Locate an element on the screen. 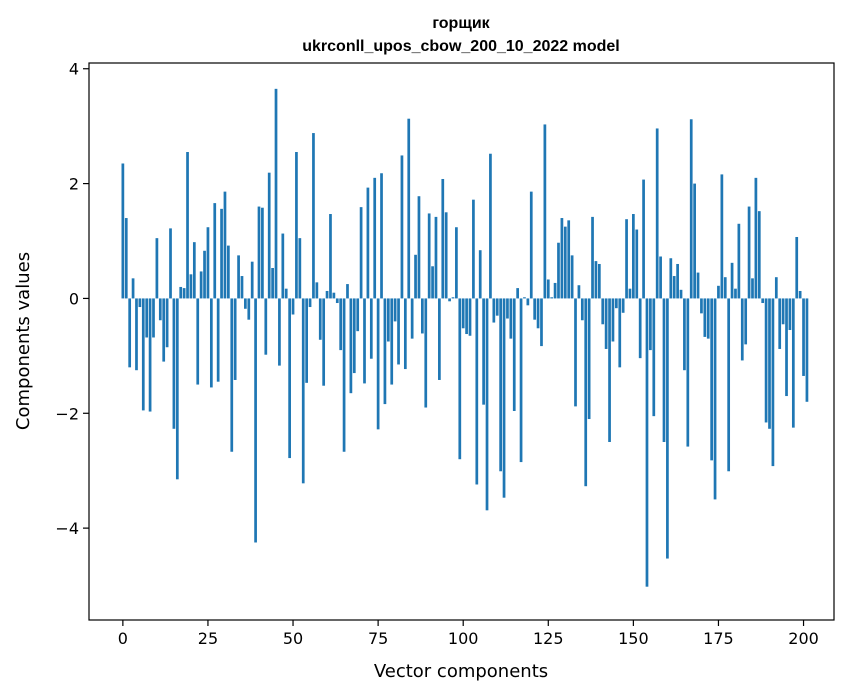 The image size is (847, 696). x-axis-label: Vector components is located at coordinates (461, 671).